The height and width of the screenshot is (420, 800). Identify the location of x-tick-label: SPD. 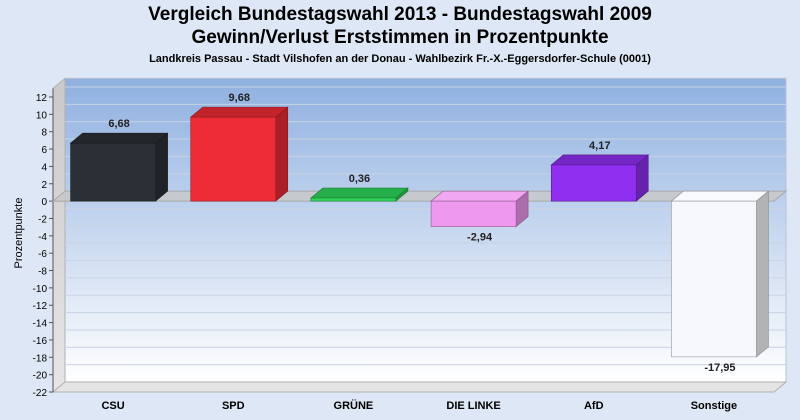
(233, 406).